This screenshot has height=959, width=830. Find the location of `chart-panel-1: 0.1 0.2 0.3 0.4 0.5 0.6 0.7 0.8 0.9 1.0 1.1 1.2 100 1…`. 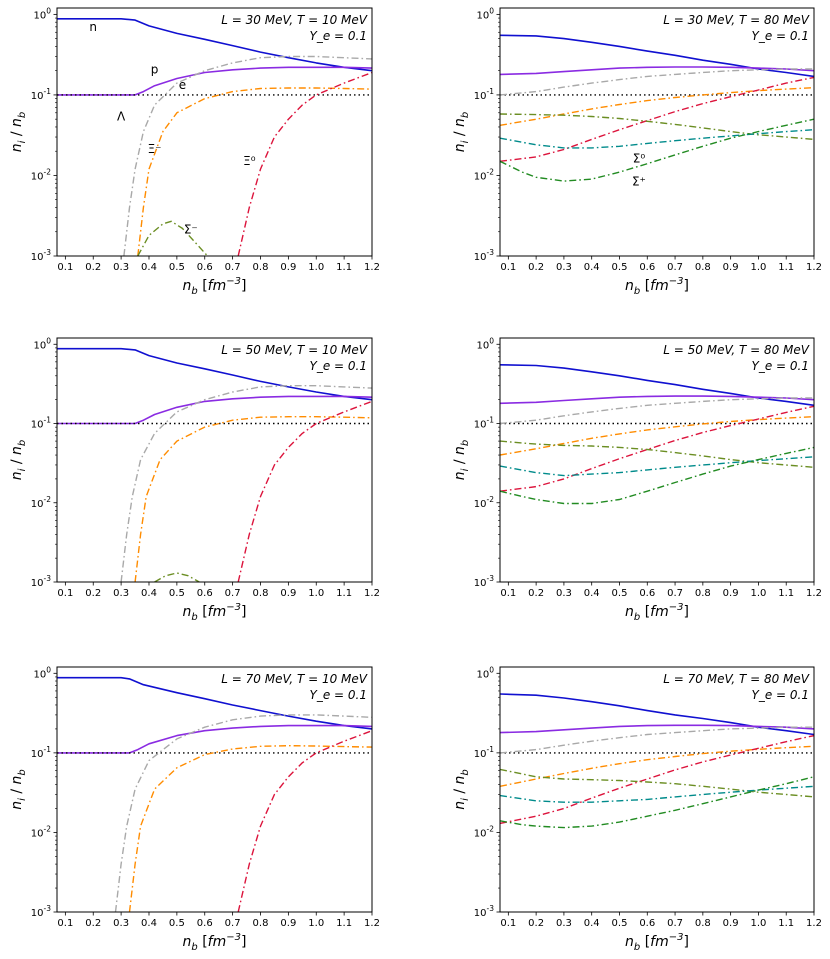

chart-panel-1: 0.1 0.2 0.3 0.4 0.5 0.6 0.7 0.8 0.9 1.0 1.1 1.2 100 1… is located at coordinates (194, 151).